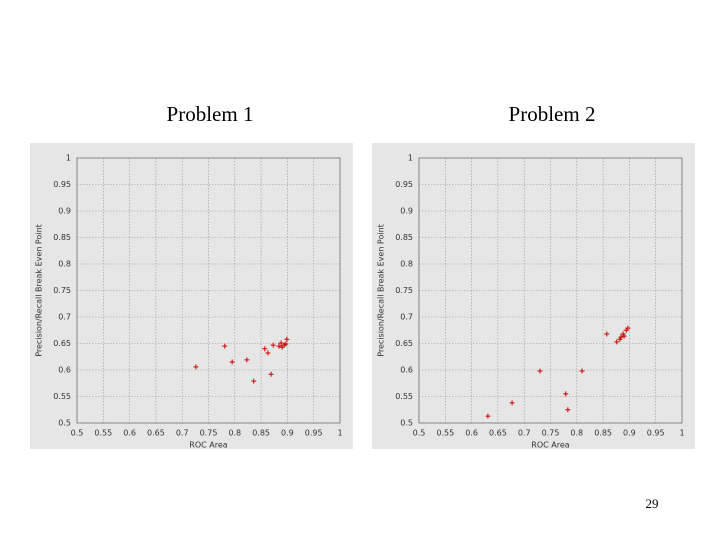 The height and width of the screenshot is (540, 720). I want to click on chart-title: Problem 1, so click(210, 114).